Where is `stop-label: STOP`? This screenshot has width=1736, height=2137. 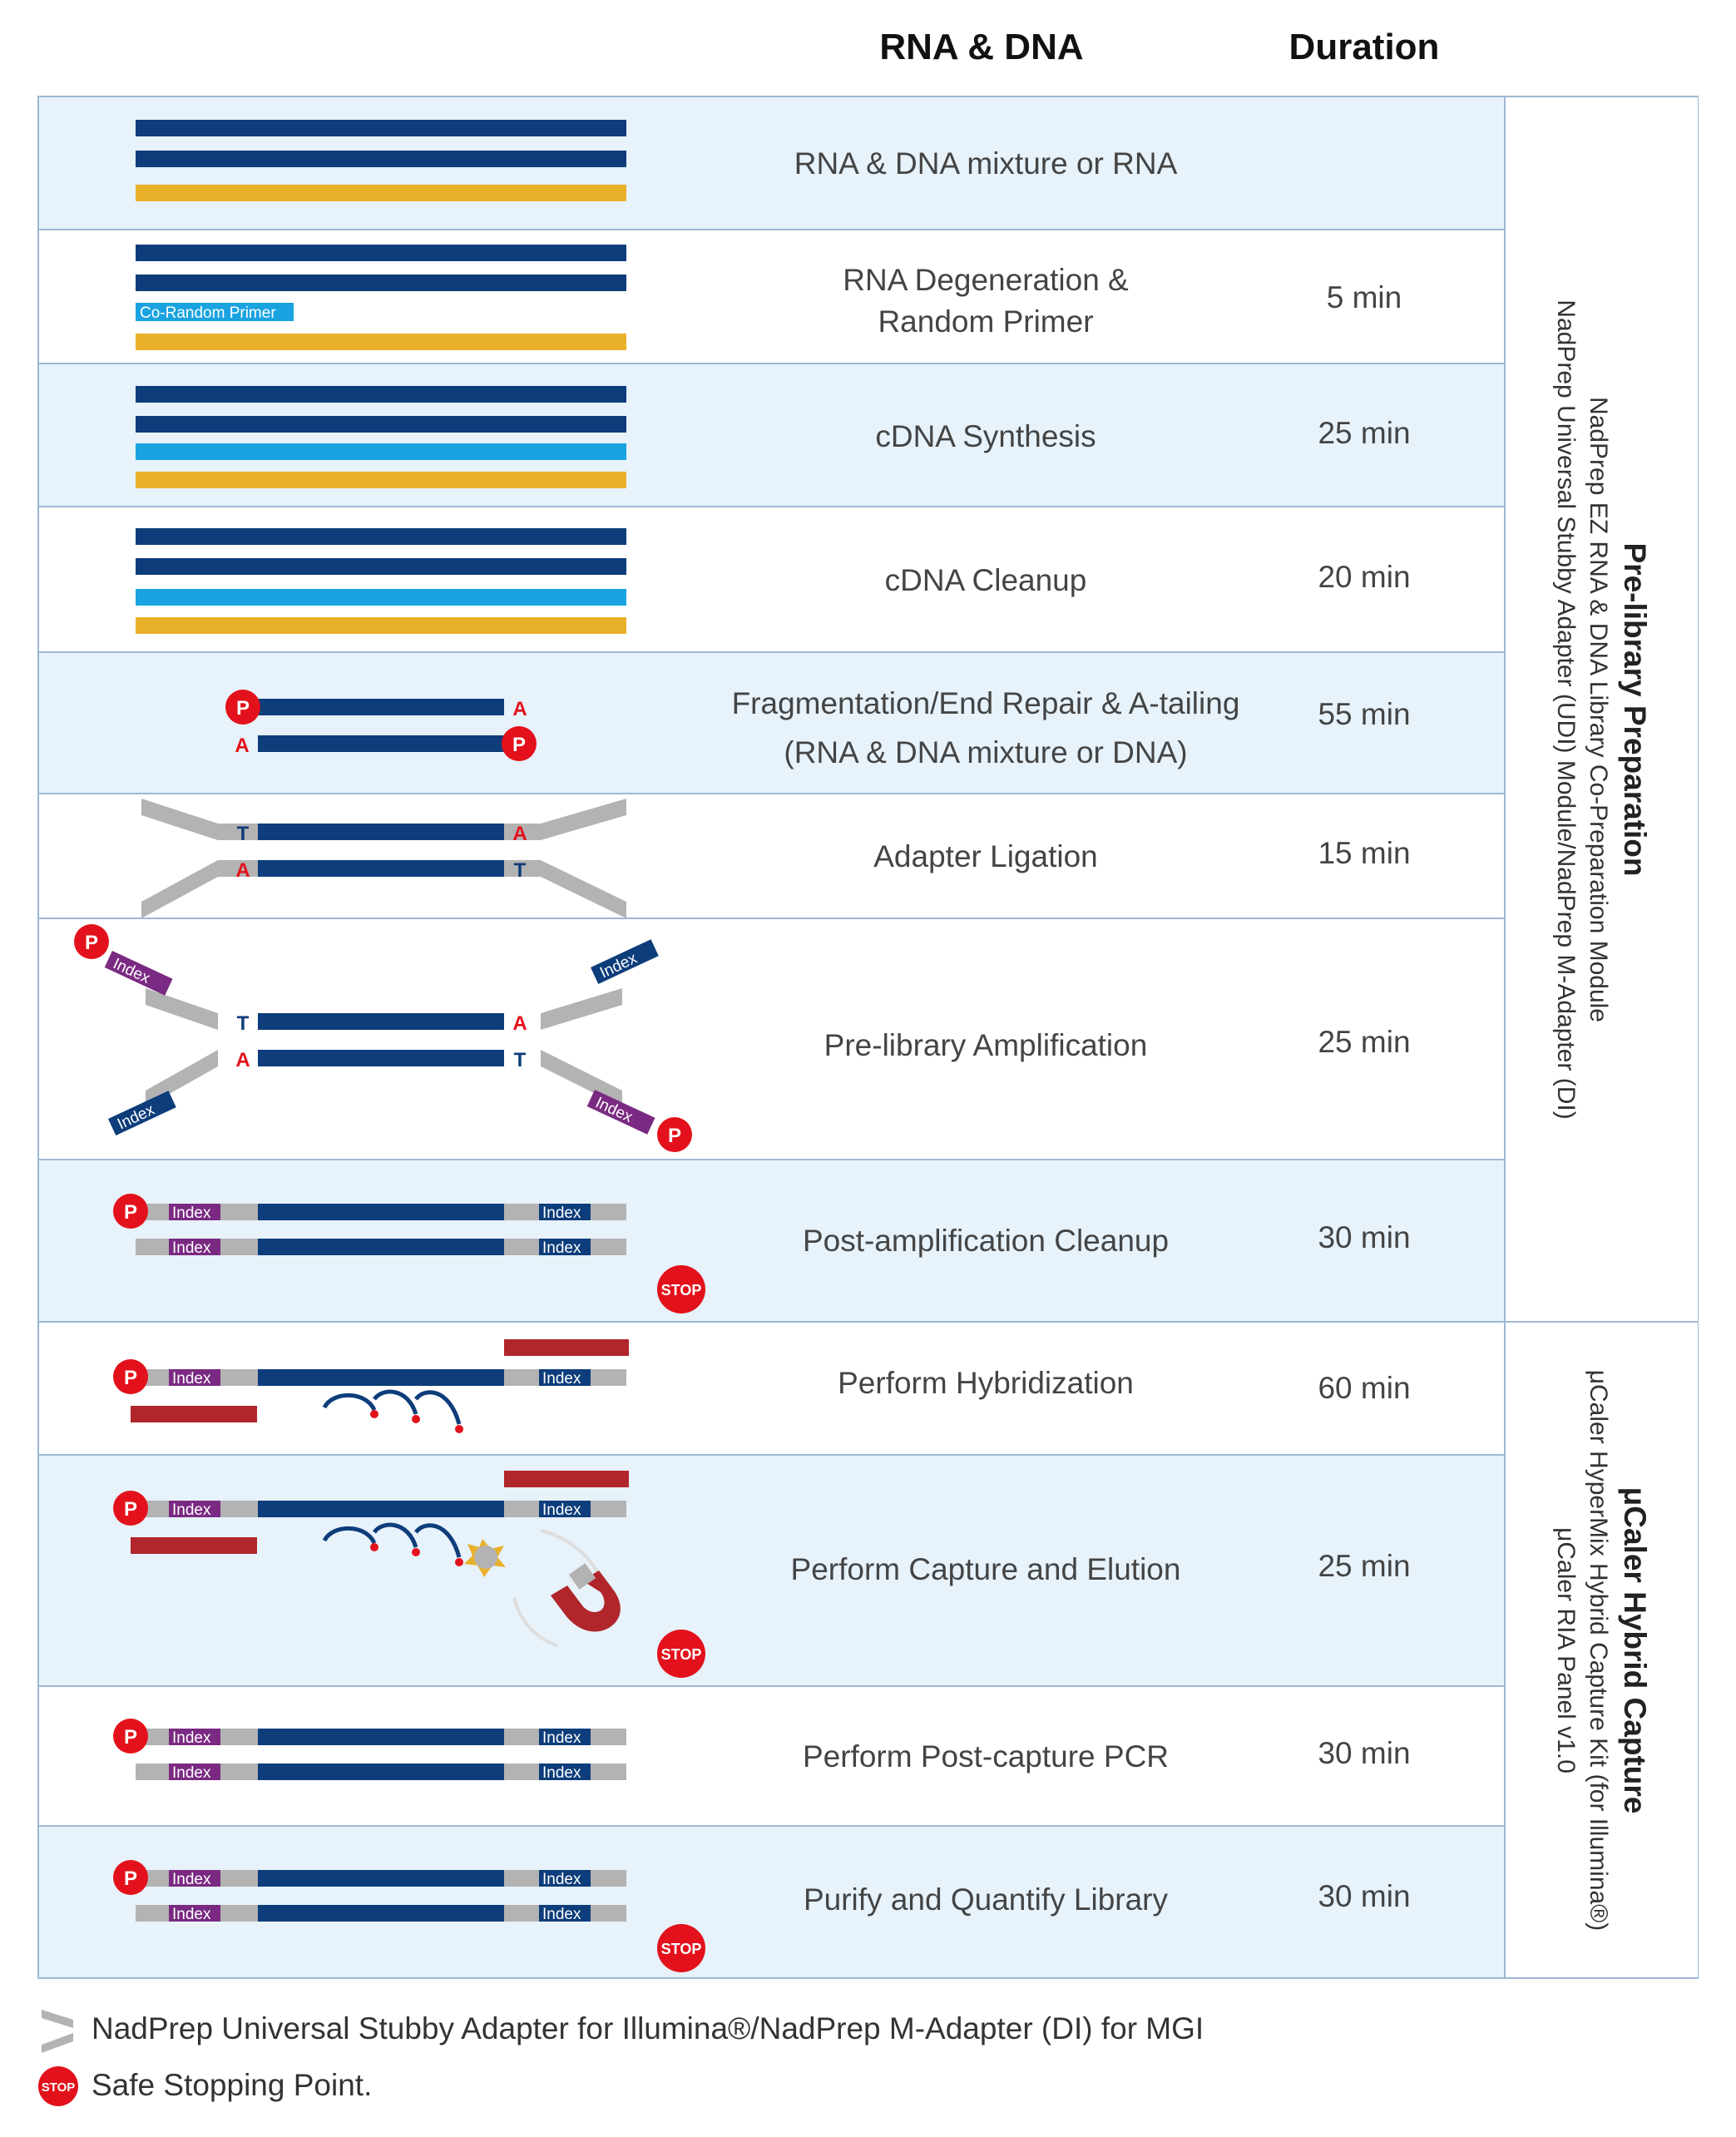
stop-label: STOP is located at coordinates (681, 1654).